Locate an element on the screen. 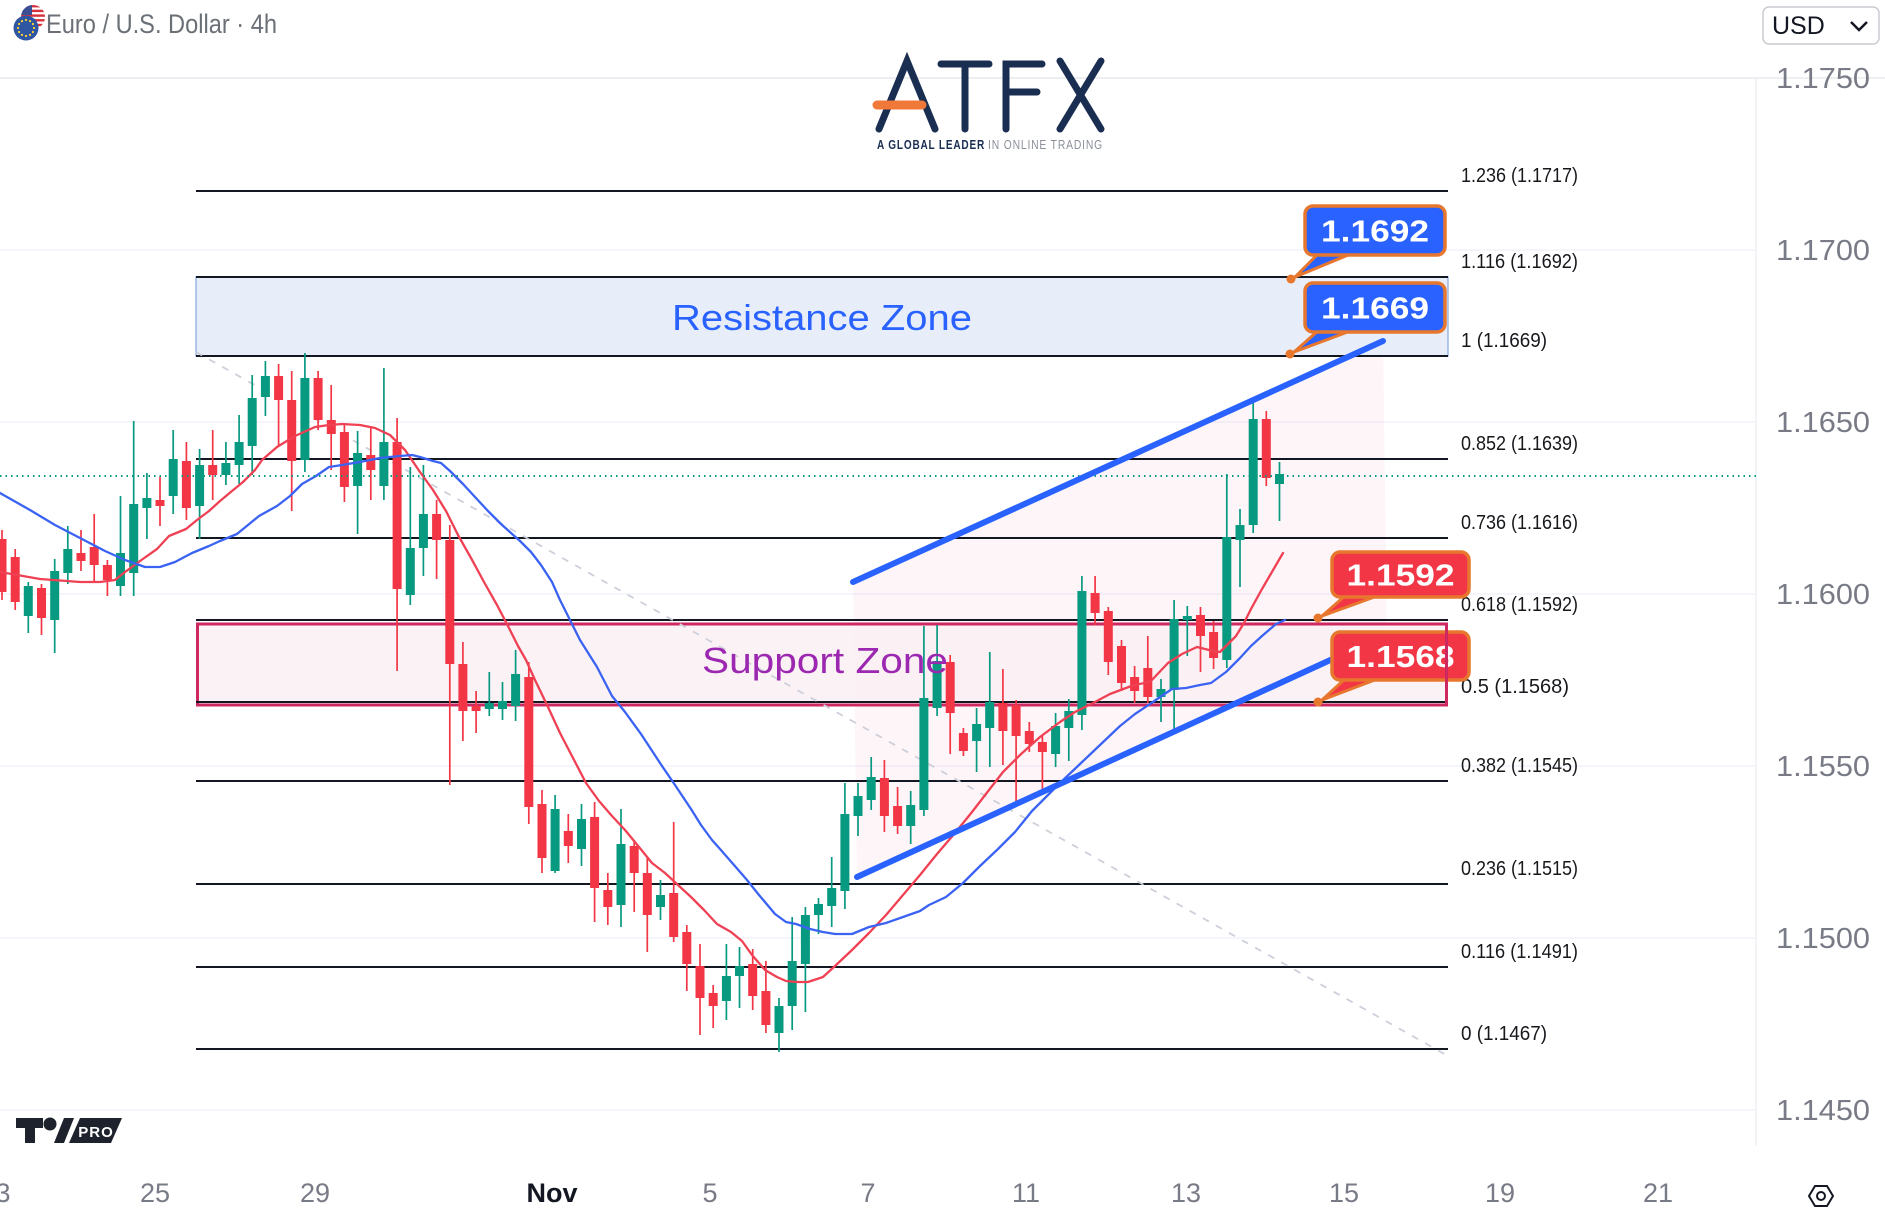 The width and height of the screenshot is (1885, 1227). svg-text: 7 is located at coordinates (867, 1193).